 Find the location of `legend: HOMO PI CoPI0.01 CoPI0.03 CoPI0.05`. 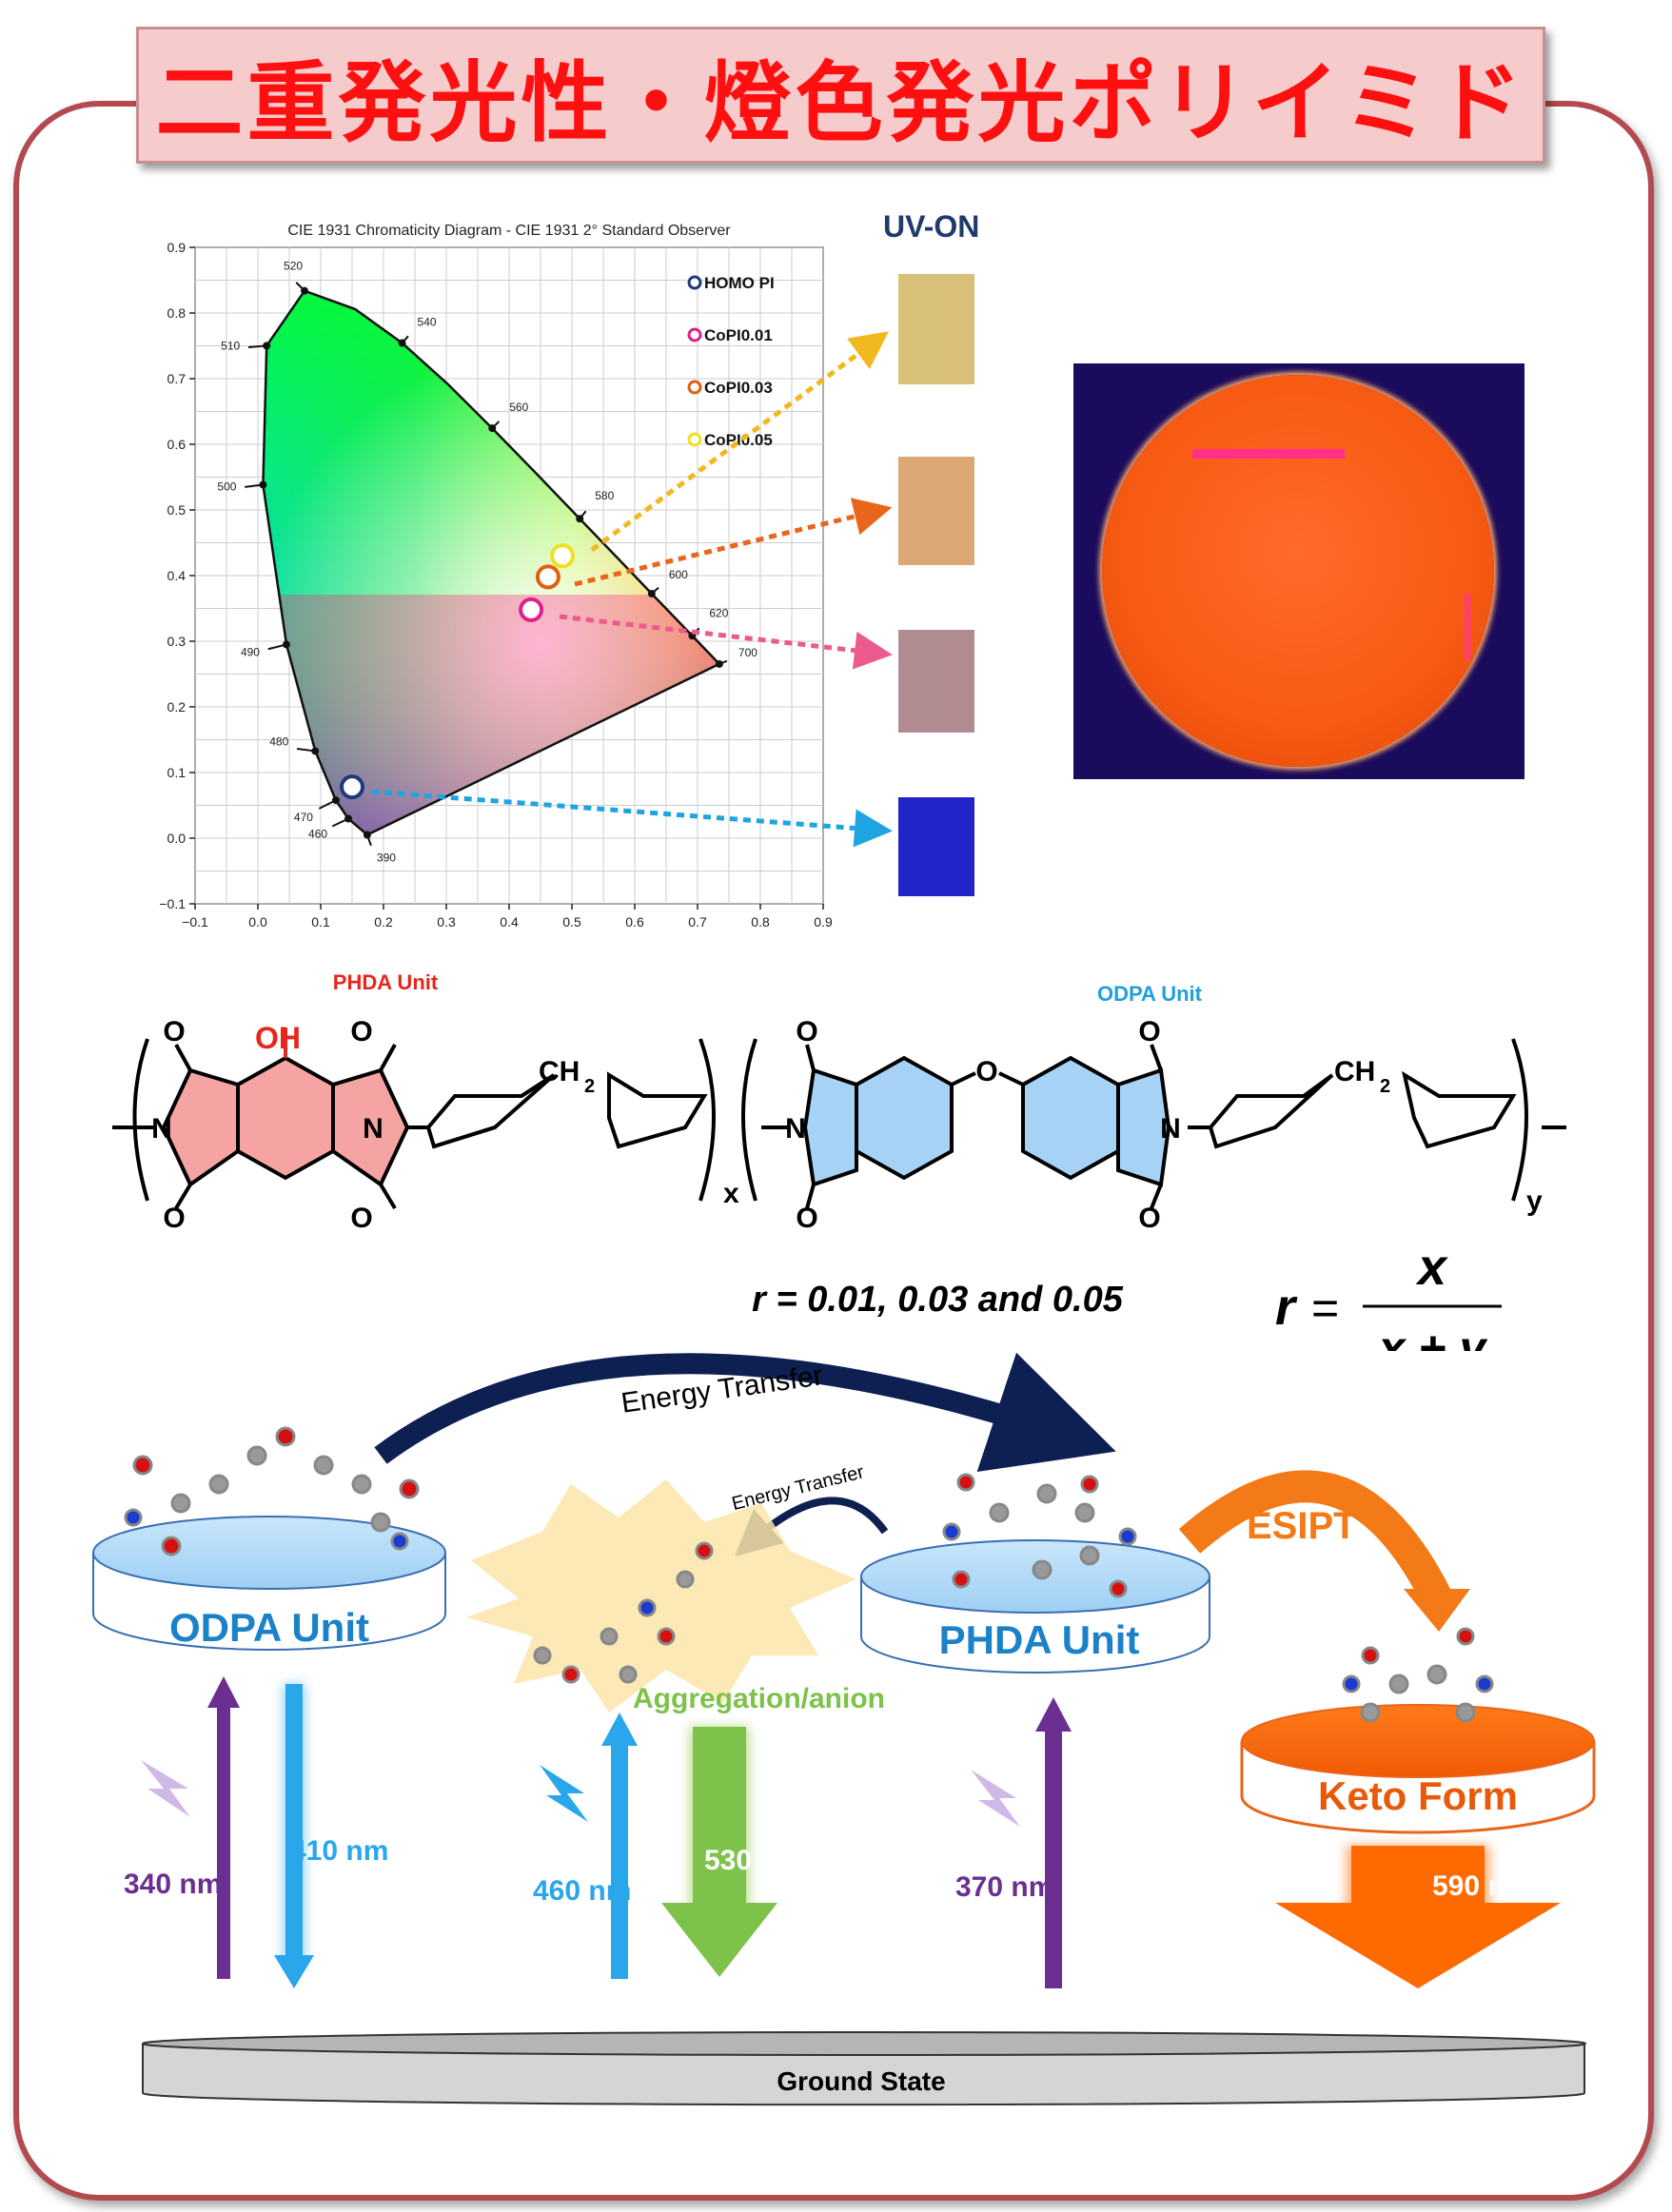

legend: HOMO PI CoPI0.01 CoPI0.03 CoPI0.05 is located at coordinates (731, 361).